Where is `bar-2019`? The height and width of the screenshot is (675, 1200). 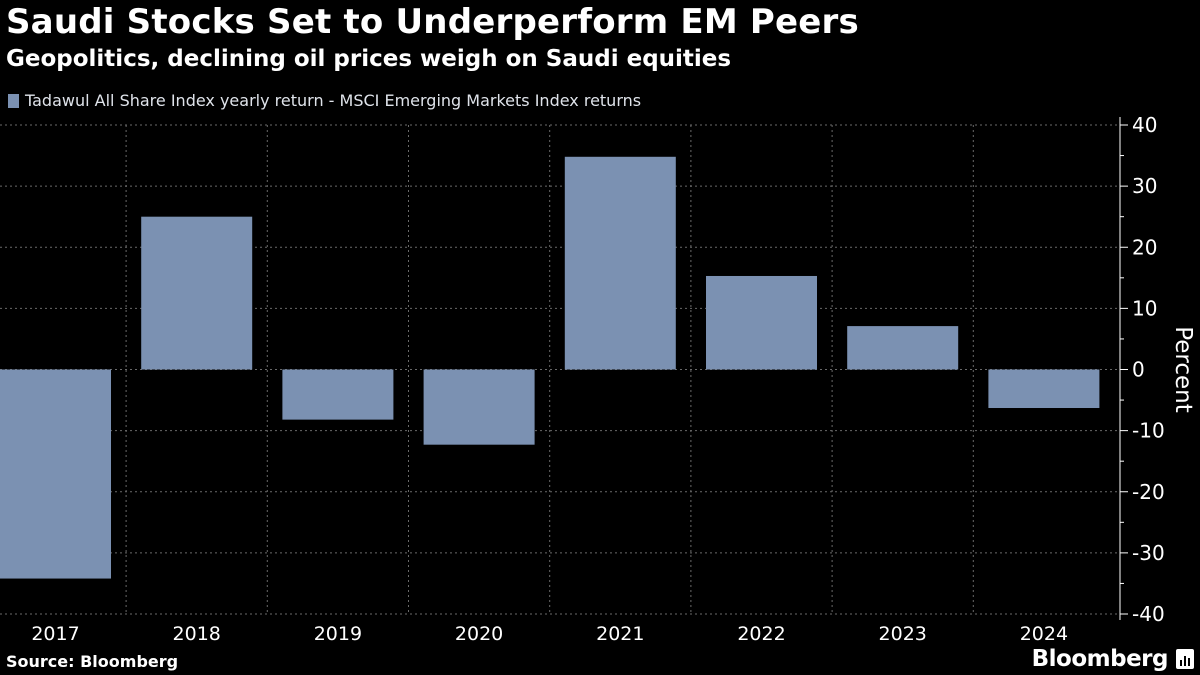 bar-2019 is located at coordinates (338, 394).